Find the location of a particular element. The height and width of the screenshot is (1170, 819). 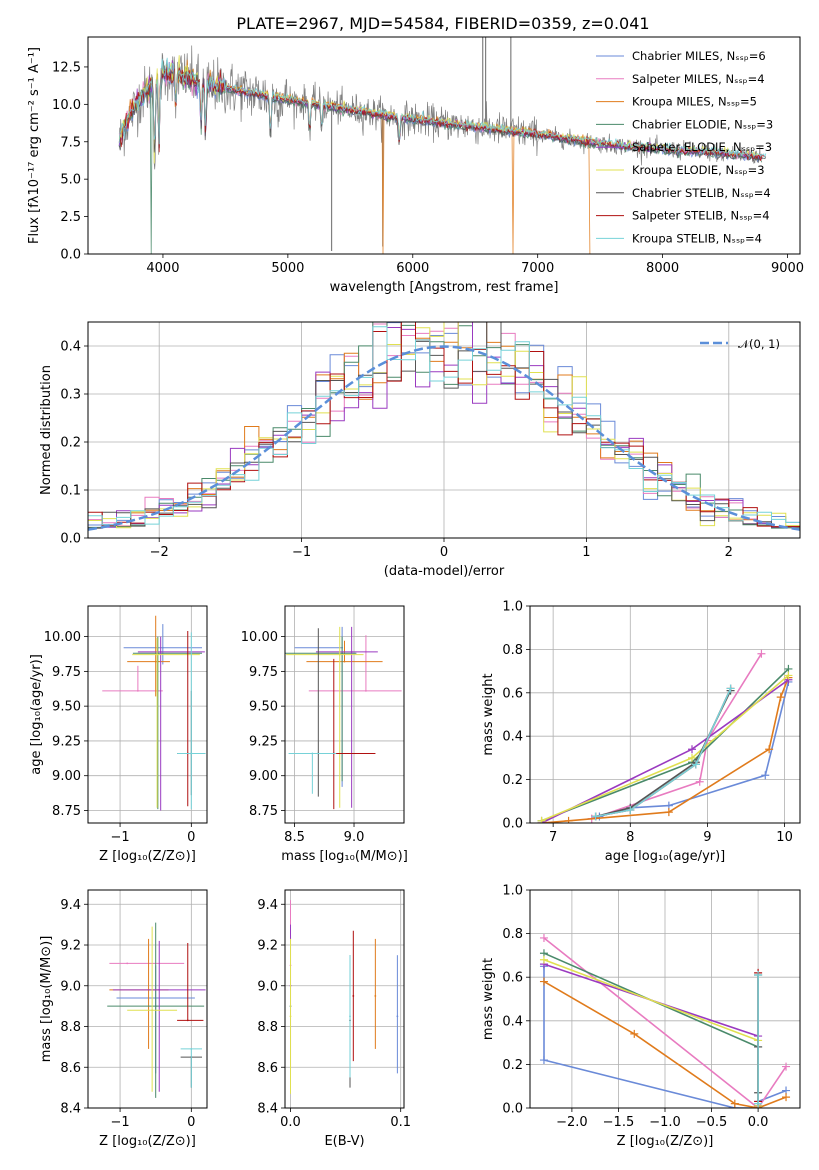

x-tick-label: 7 is located at coordinates (553, 837).